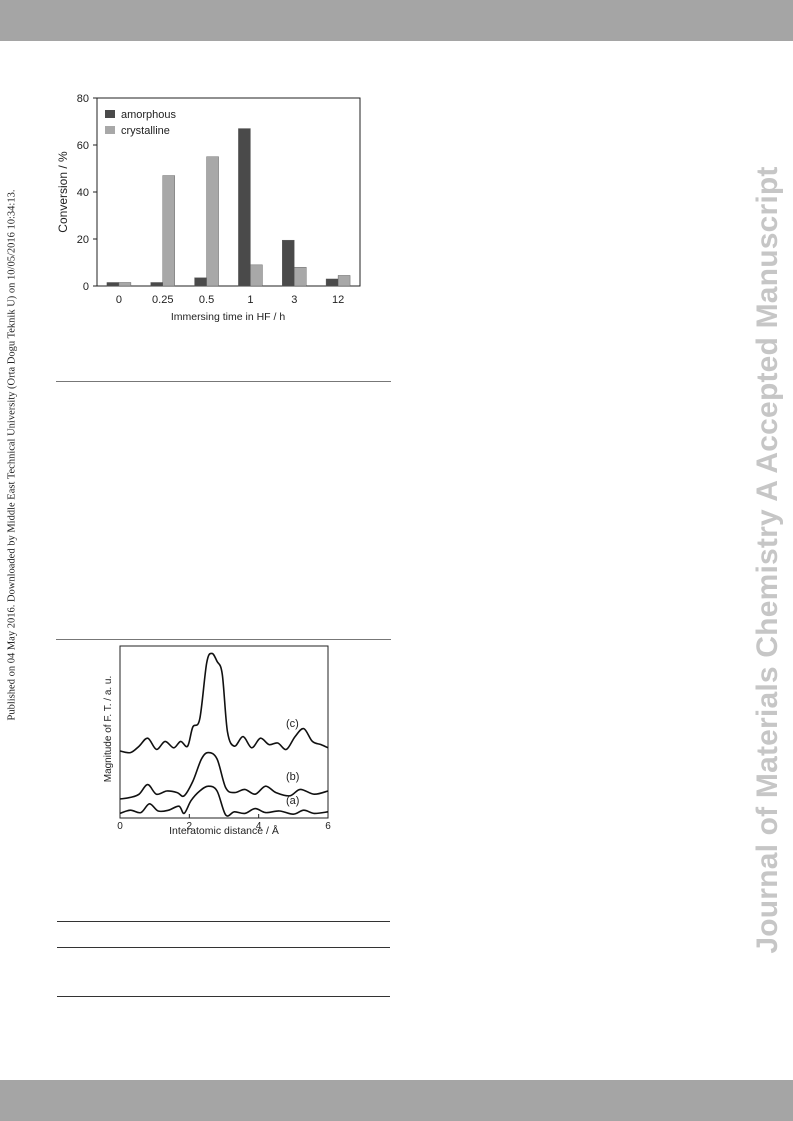 This screenshot has width=793, height=1121. Describe the element at coordinates (223, 947) in the screenshot. I see `table-rule-header` at that location.